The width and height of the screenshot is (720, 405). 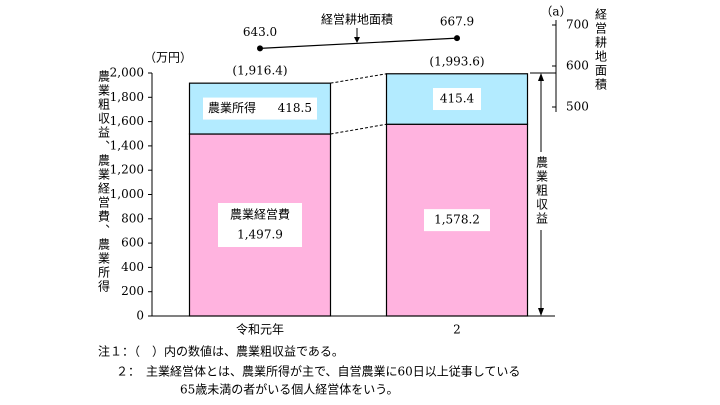 What do you see at coordinates (132, 218) in the screenshot?
I see `y-tick-label: 800` at bounding box center [132, 218].